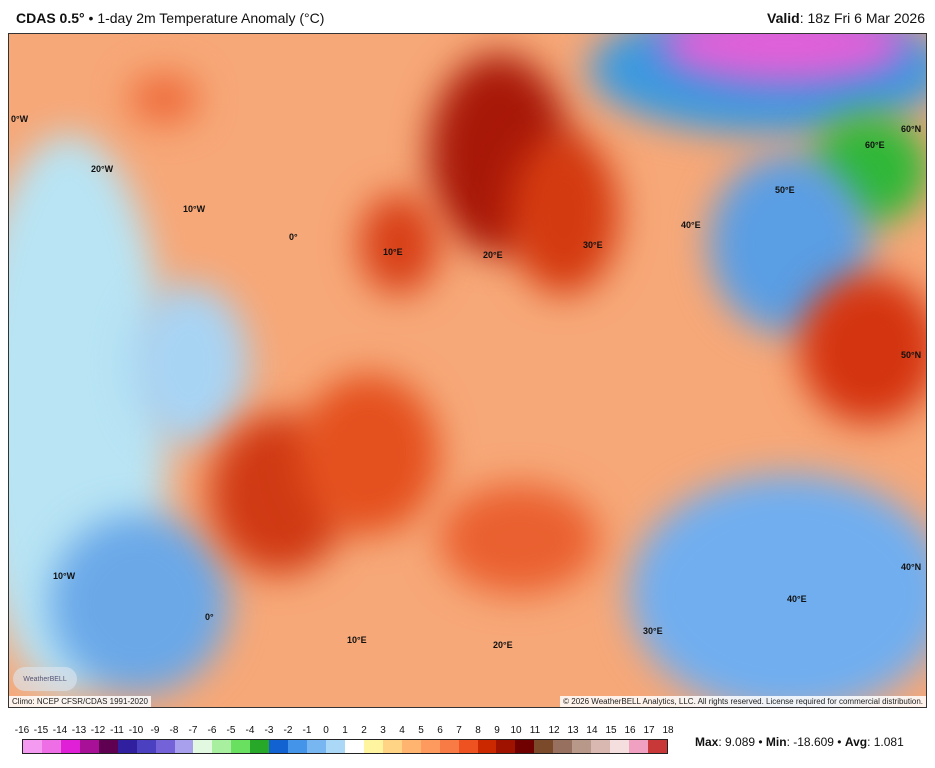 The height and width of the screenshot is (768, 935). I want to click on colorbar-tick: -13, so click(79, 730).